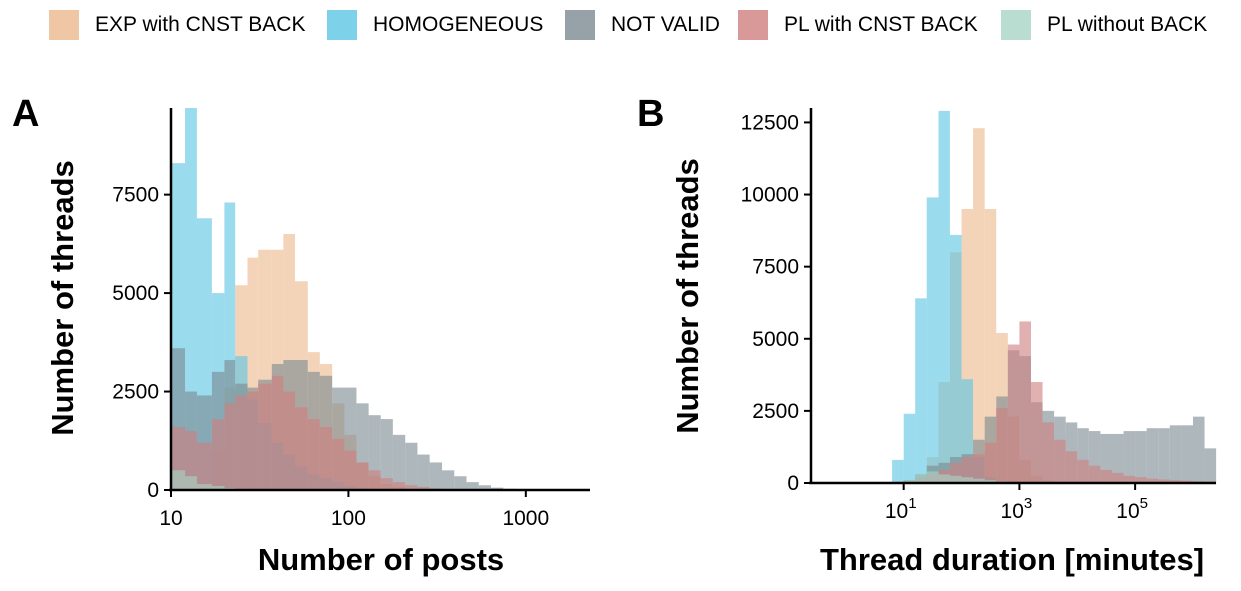 The image size is (1241, 591). What do you see at coordinates (342, 25) in the screenshot?
I see `legend-swatch-homogeneous` at bounding box center [342, 25].